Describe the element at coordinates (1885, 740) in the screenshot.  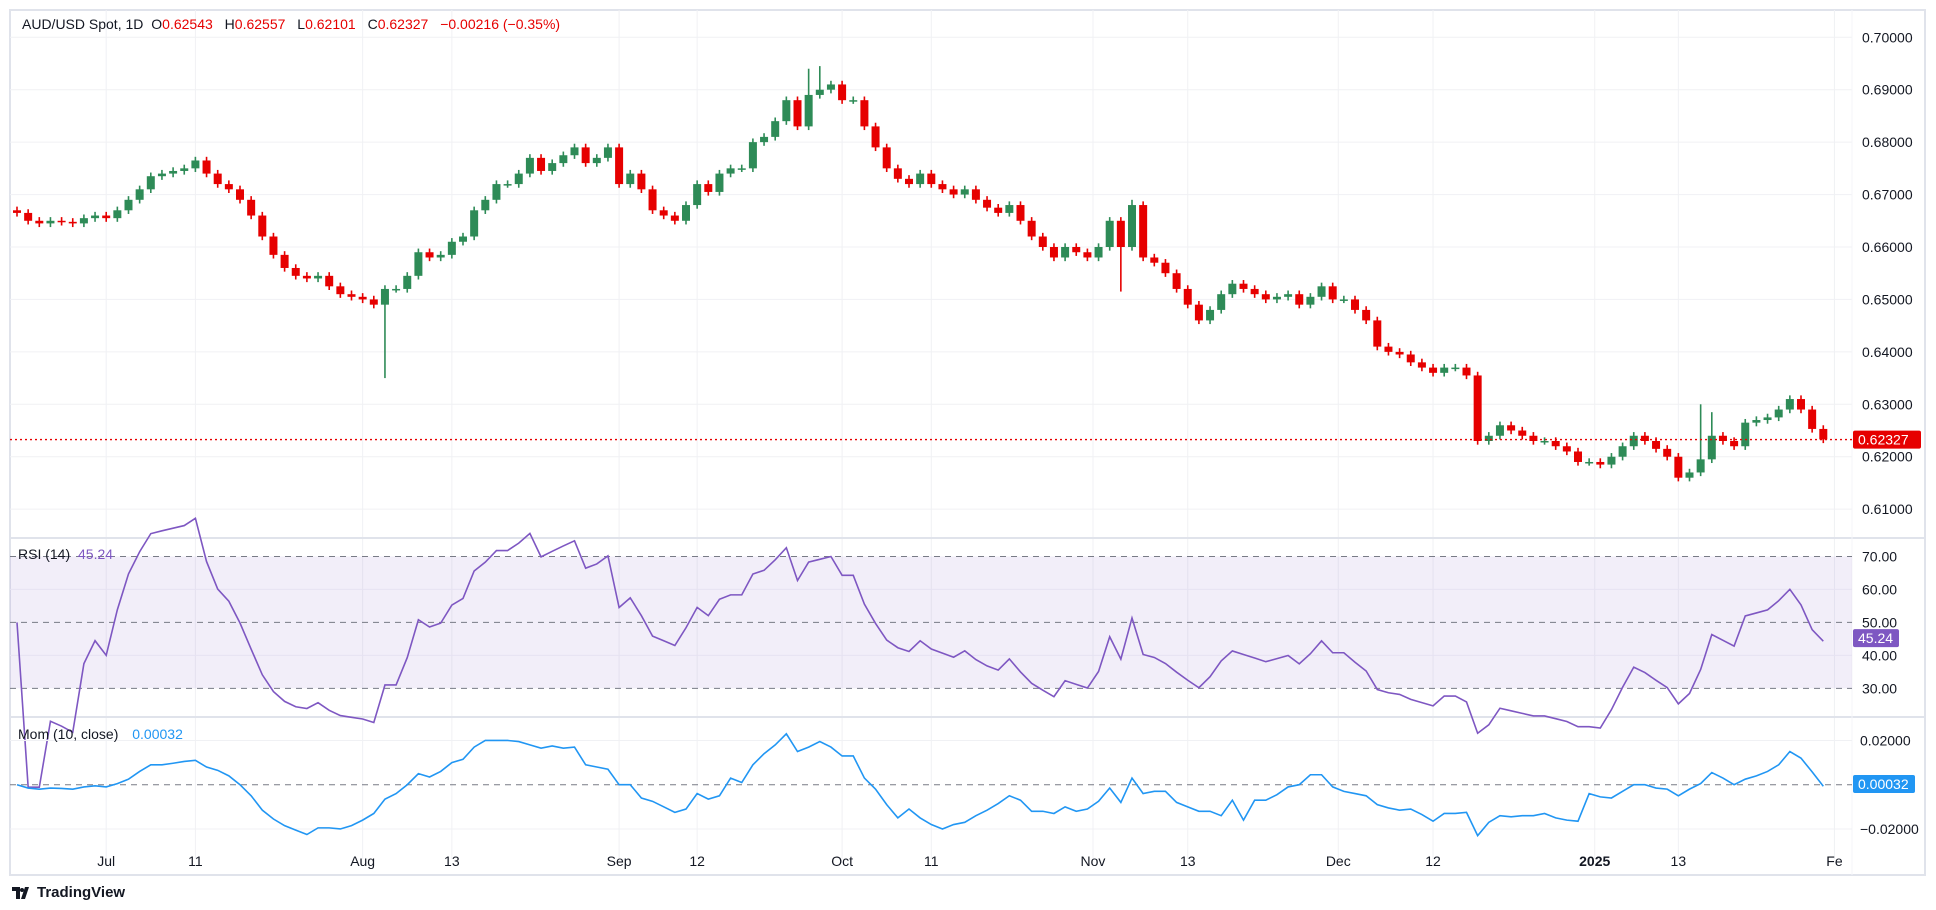
I see `mom-tick-label: 0.02000` at that location.